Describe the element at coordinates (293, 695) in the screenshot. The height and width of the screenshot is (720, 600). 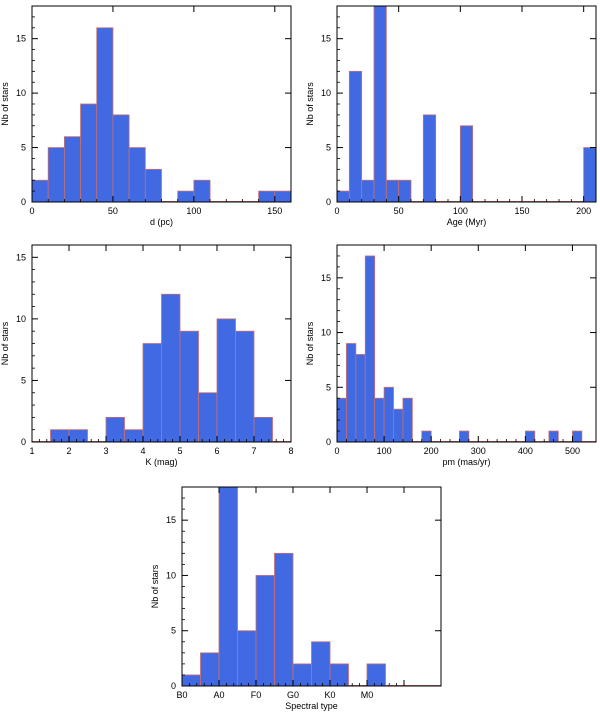
I see `x-tick-label: G0` at that location.